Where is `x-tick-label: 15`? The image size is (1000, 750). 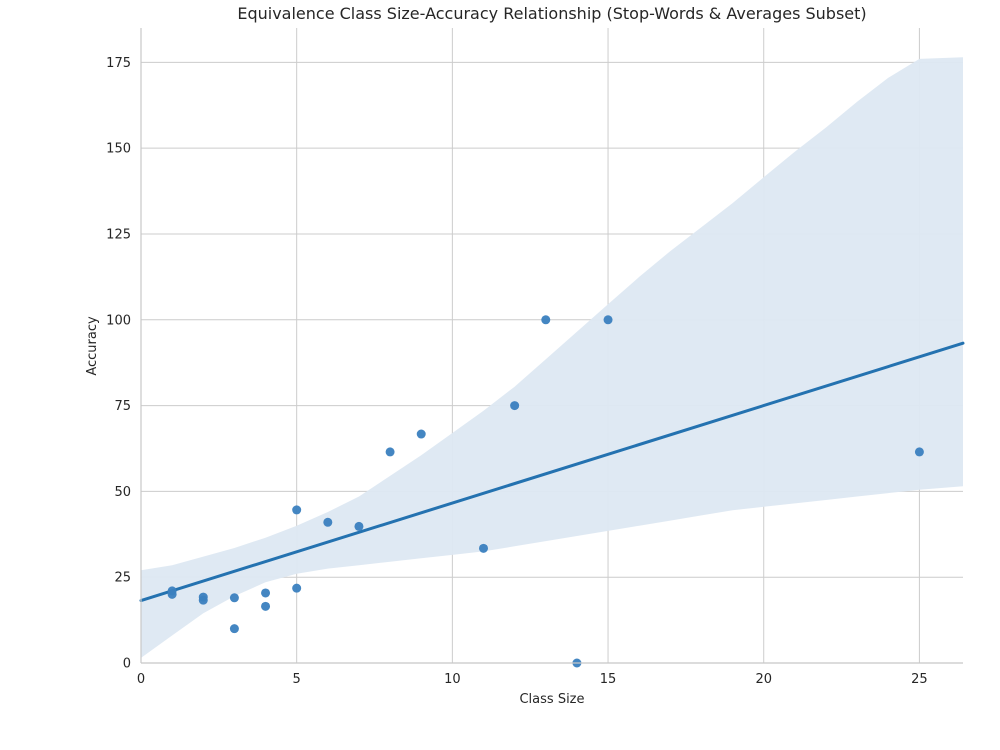
x-tick-label: 15 is located at coordinates (608, 679).